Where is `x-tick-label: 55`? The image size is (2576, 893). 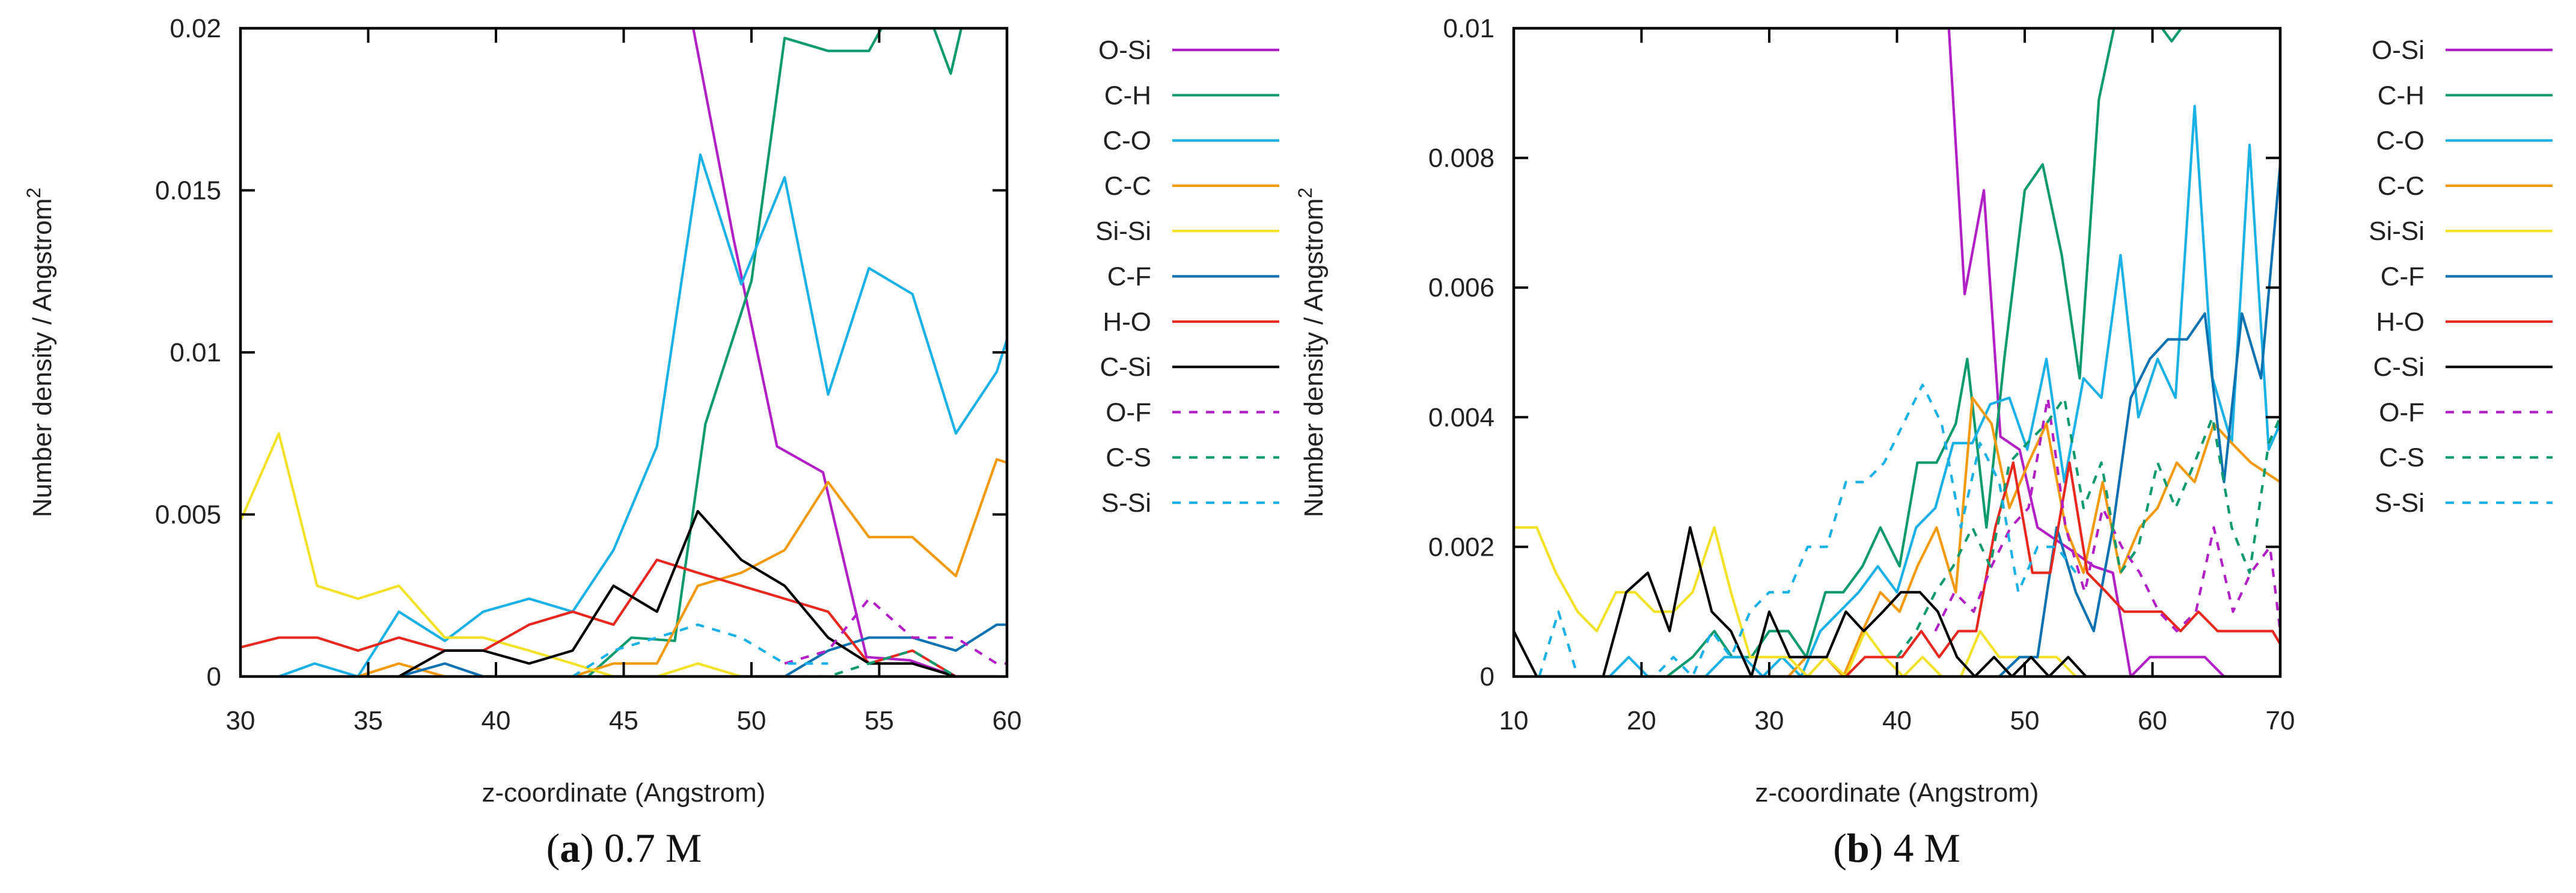 x-tick-label: 55 is located at coordinates (879, 720).